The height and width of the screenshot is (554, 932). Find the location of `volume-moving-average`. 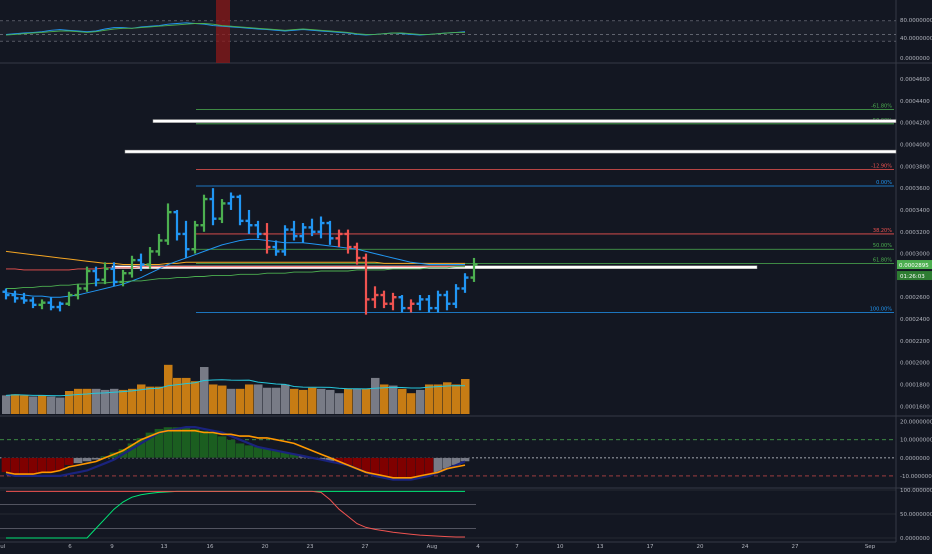

volume-moving-average is located at coordinates (235, 388).